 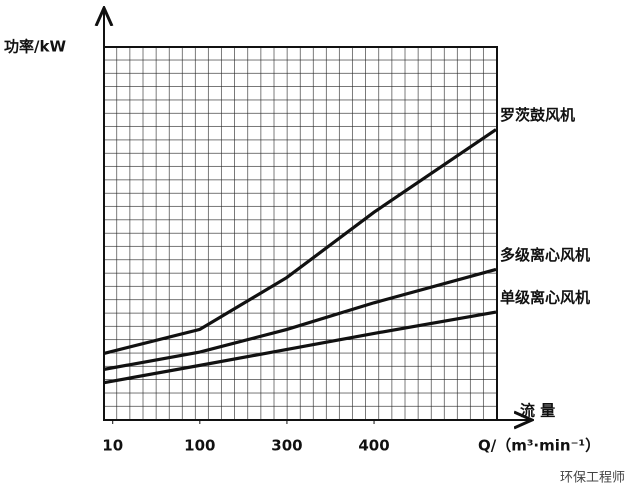 What do you see at coordinates (537, 411) in the screenshot?
I see `x-axis-label: 流 量` at bounding box center [537, 411].